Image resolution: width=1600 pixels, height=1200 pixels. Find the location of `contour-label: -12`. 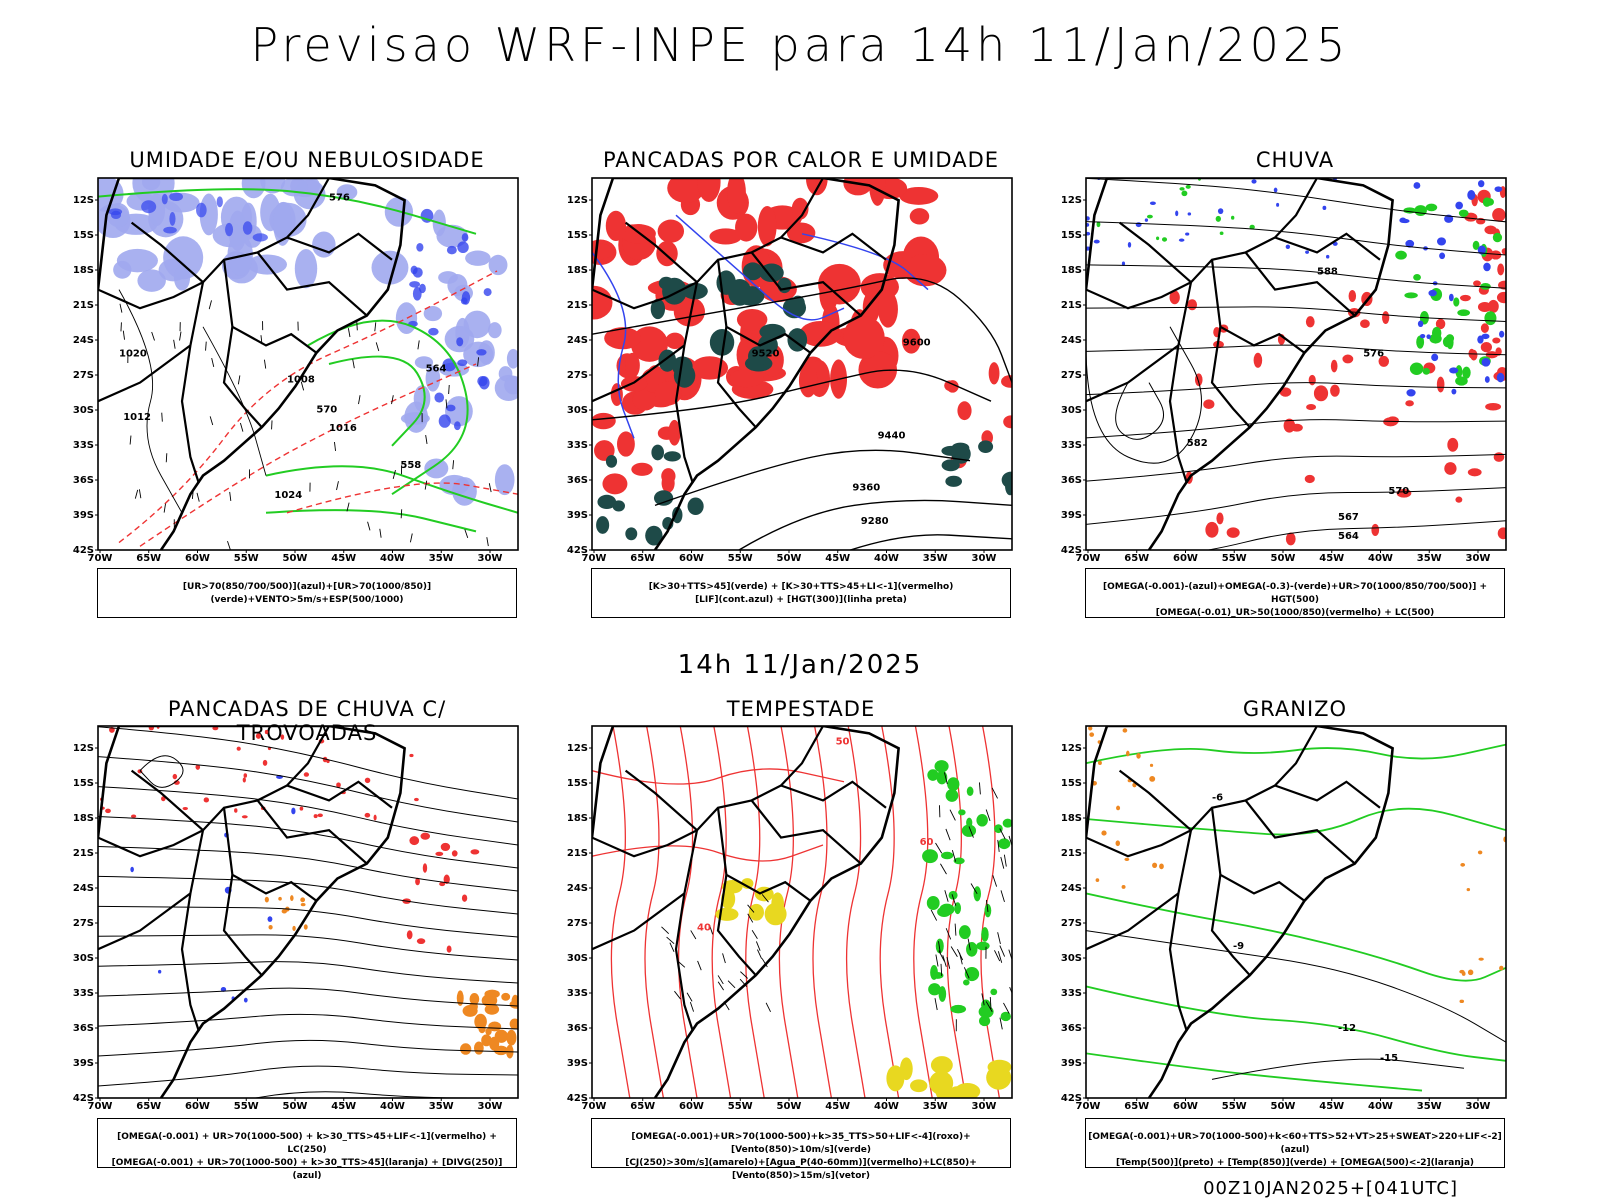

contour-label: -12 is located at coordinates (1347, 1028).